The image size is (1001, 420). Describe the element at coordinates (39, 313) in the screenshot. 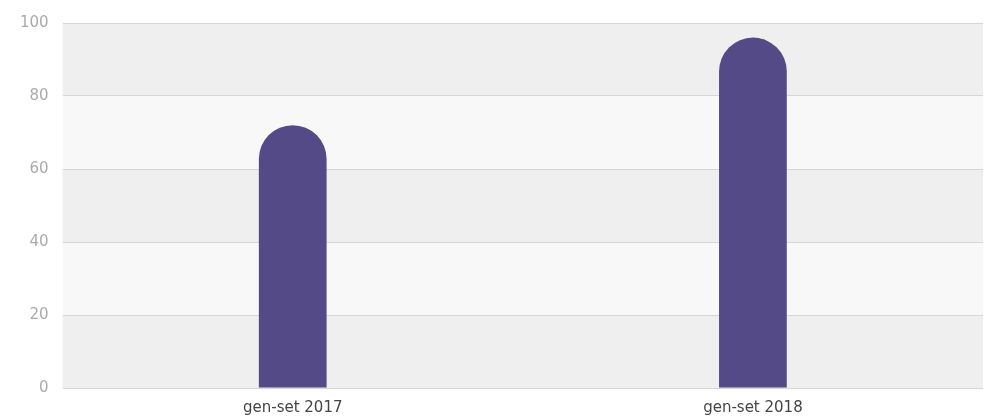

I see `y-tick-label: 20` at that location.